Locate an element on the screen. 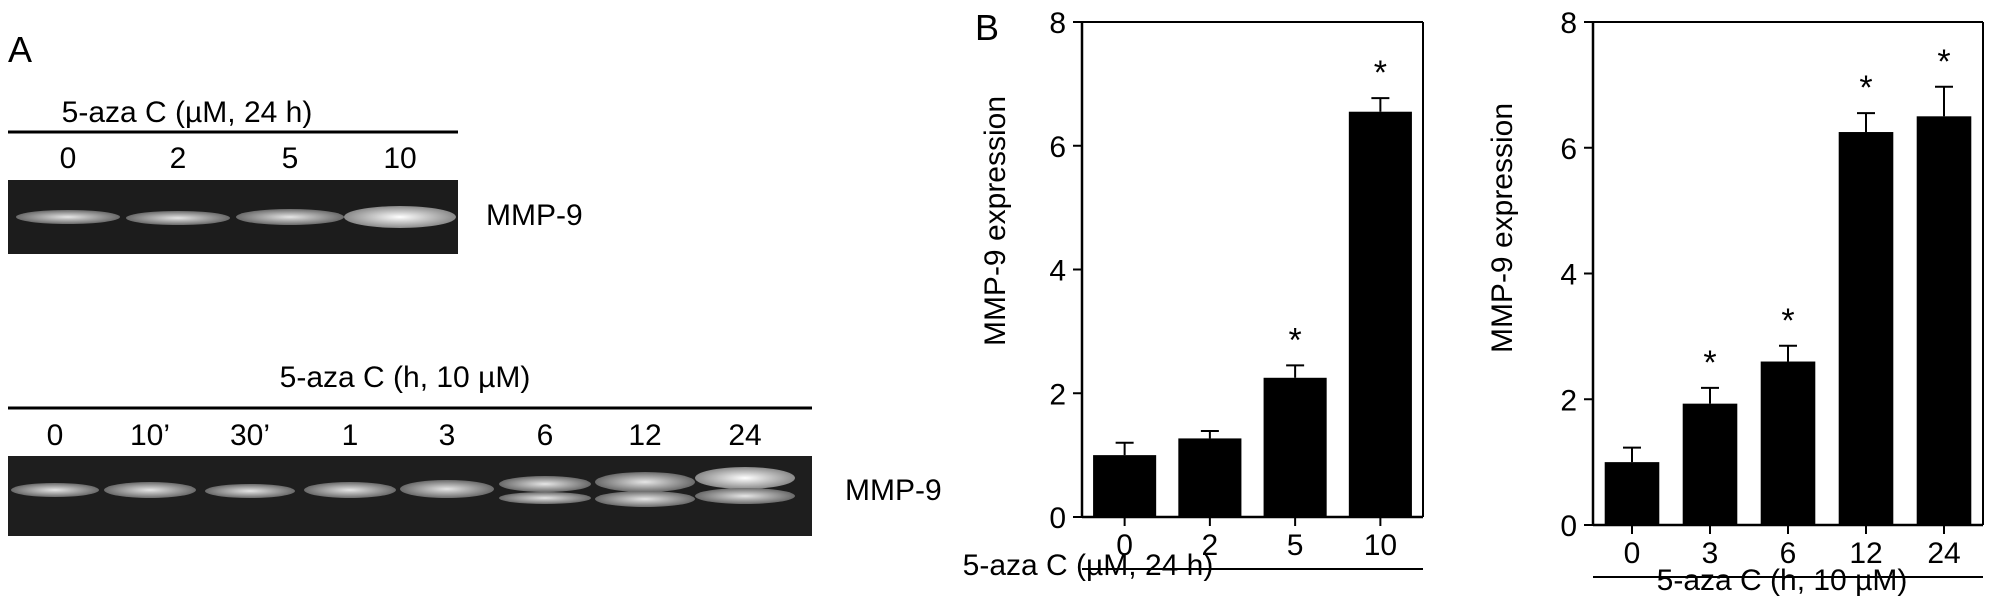 The width and height of the screenshot is (1997, 614). chart-1-y-tick-label: 0 is located at coordinates (1057, 518).